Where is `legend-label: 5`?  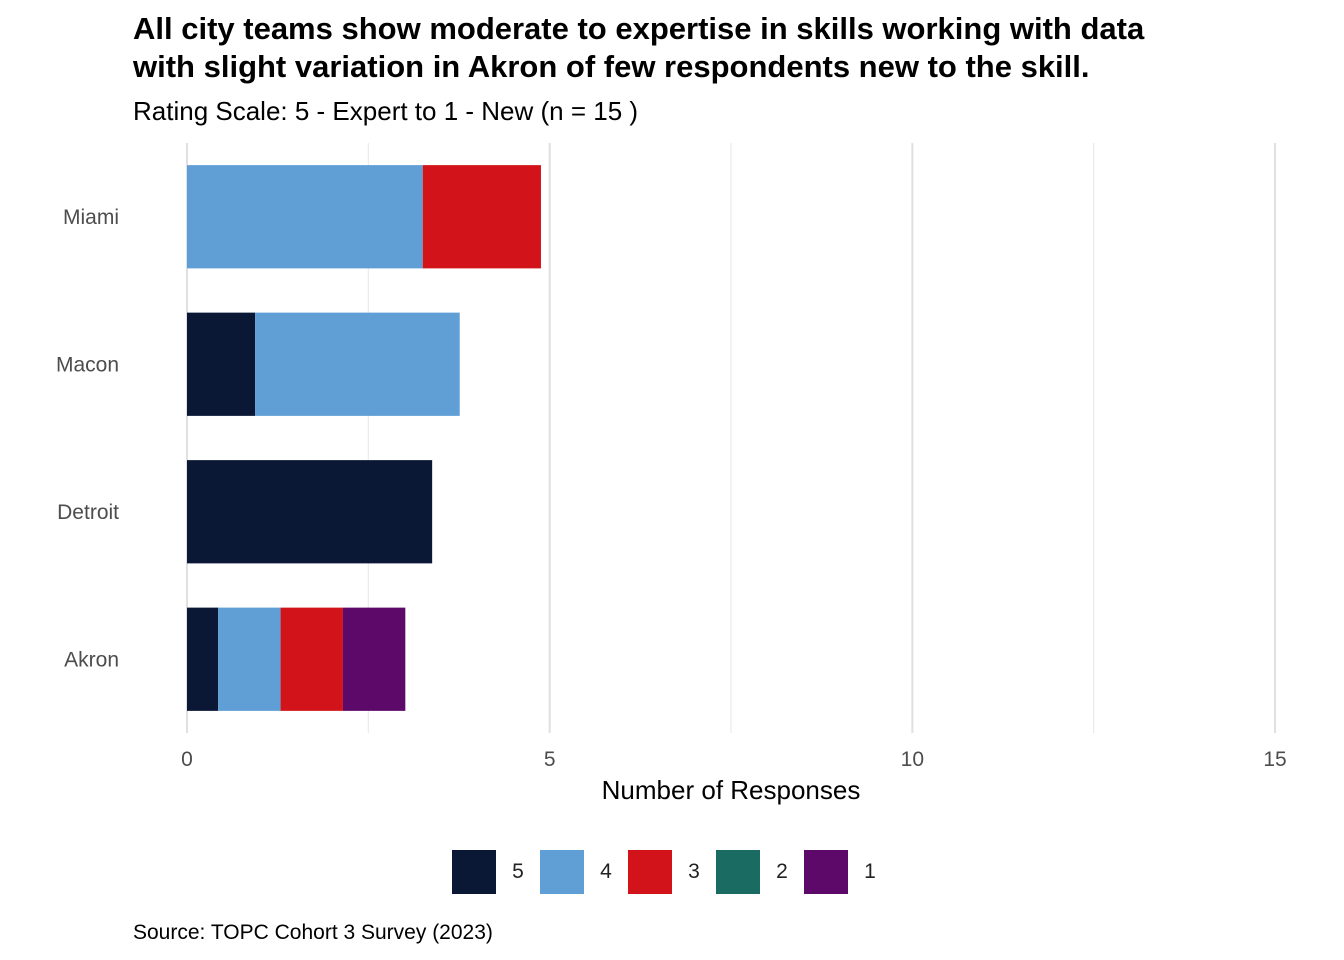 legend-label: 5 is located at coordinates (518, 871).